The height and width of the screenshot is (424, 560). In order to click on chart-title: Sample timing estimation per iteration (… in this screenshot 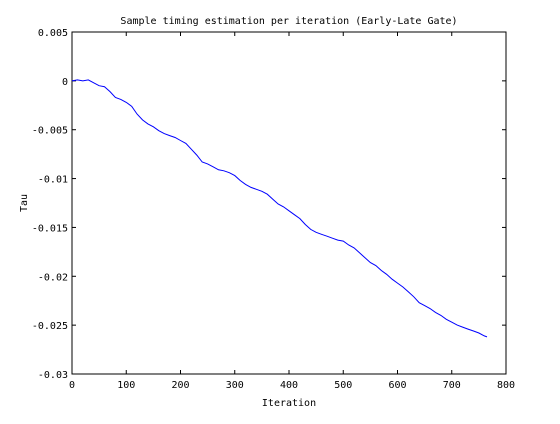, I will do `click(288, 21)`.